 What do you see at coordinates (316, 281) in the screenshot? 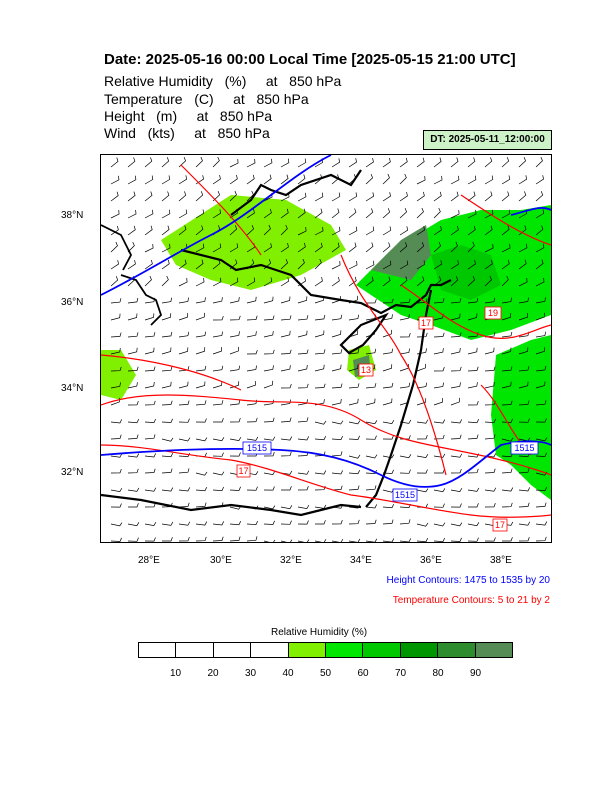
I see `coastline-anatolia` at bounding box center [316, 281].